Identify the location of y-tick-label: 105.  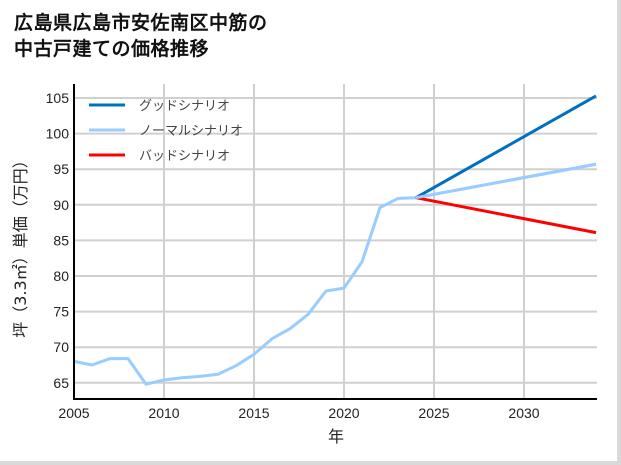
(58, 98).